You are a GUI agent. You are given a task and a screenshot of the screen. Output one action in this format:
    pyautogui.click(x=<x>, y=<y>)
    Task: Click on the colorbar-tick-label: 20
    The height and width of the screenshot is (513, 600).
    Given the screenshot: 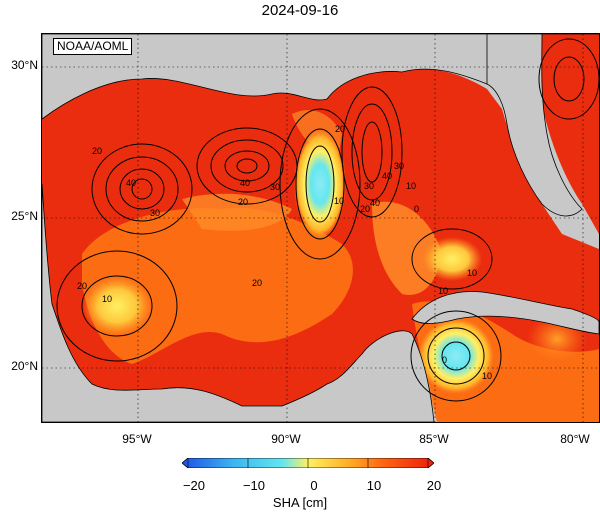 What is the action you would take?
    pyautogui.click(x=434, y=485)
    